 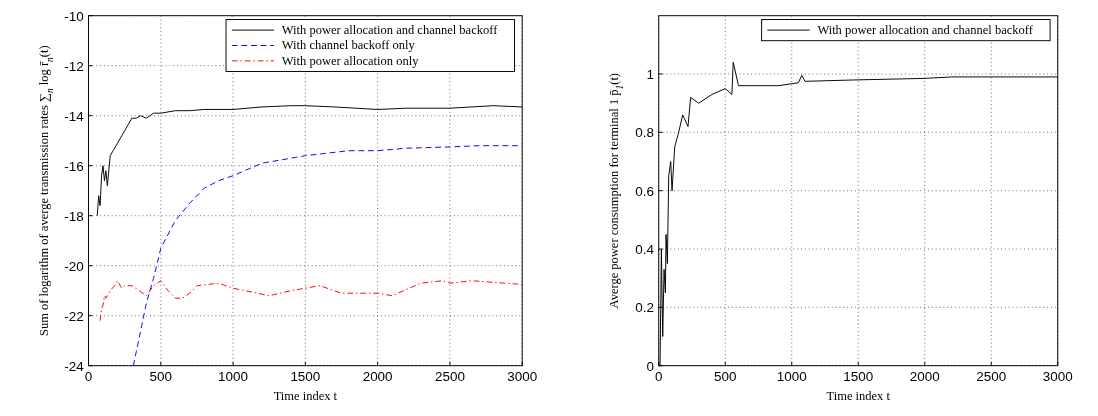 I want to click on y-tick-label: -18, so click(x=74, y=216).